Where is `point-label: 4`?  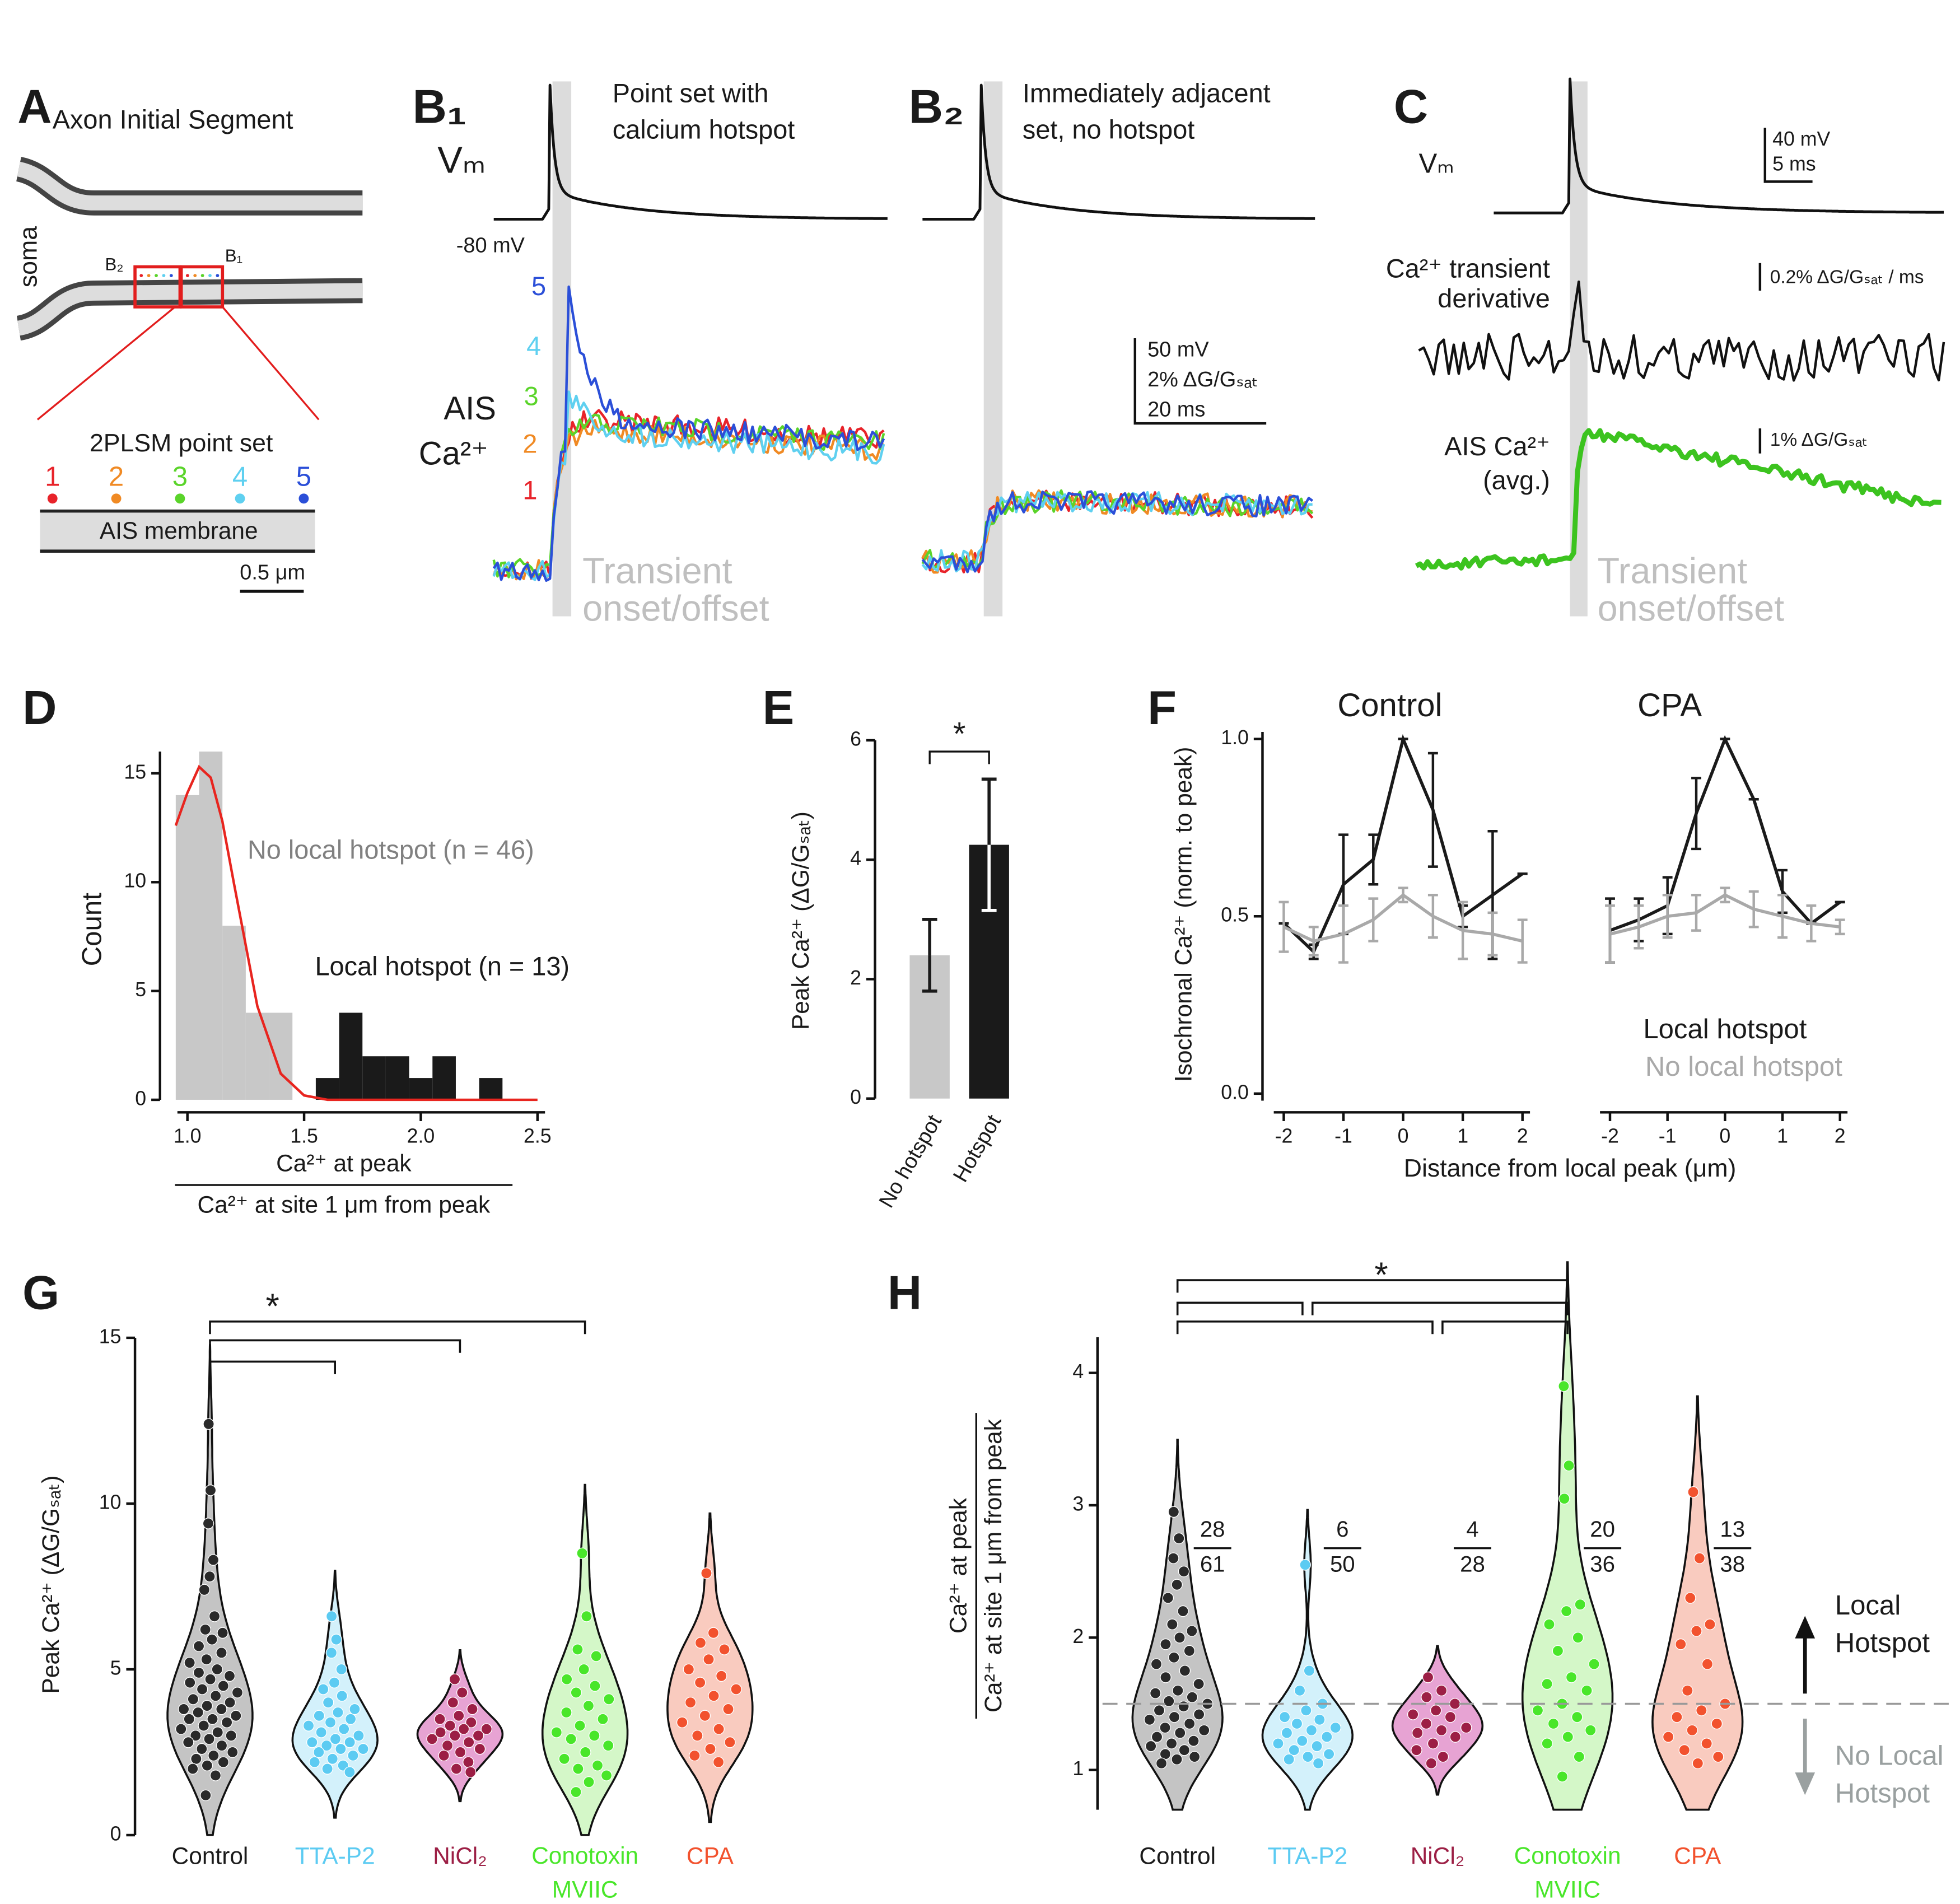 point-label: 4 is located at coordinates (240, 477).